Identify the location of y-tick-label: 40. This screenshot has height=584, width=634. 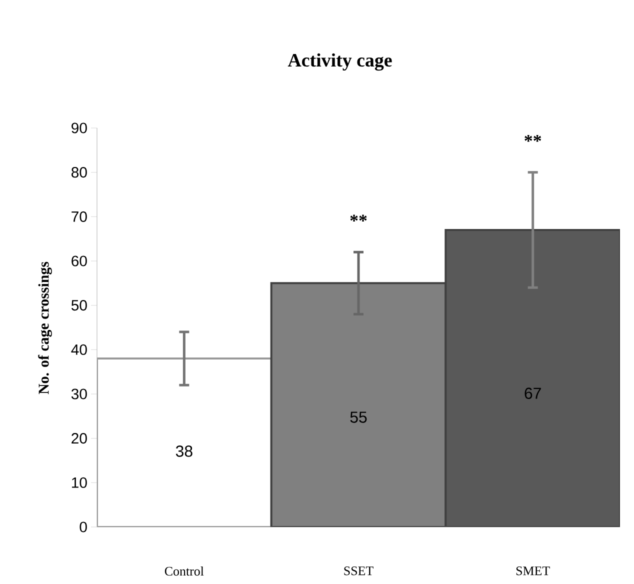
(79, 349).